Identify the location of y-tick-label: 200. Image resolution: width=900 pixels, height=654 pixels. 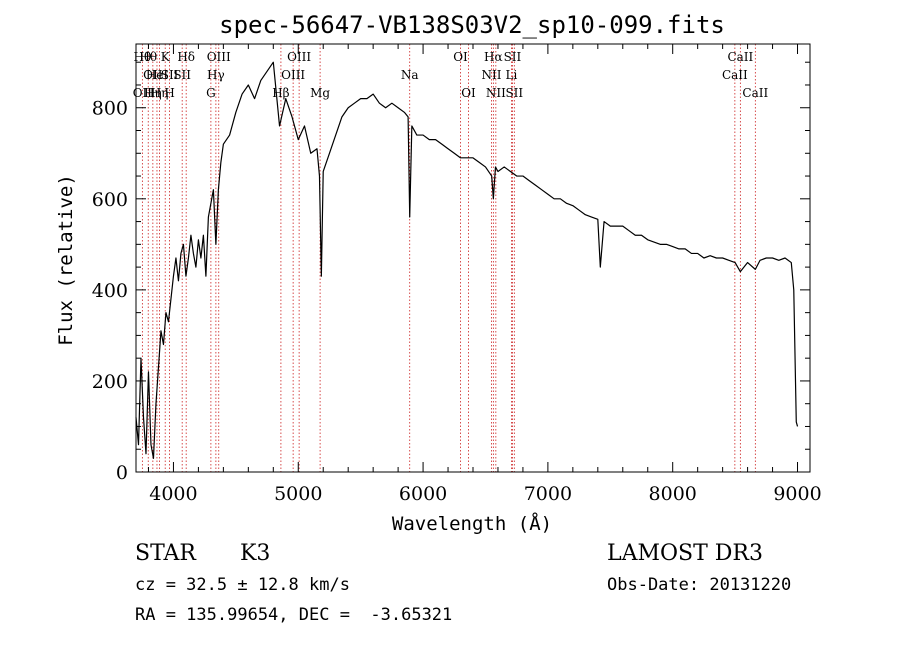
(110, 382).